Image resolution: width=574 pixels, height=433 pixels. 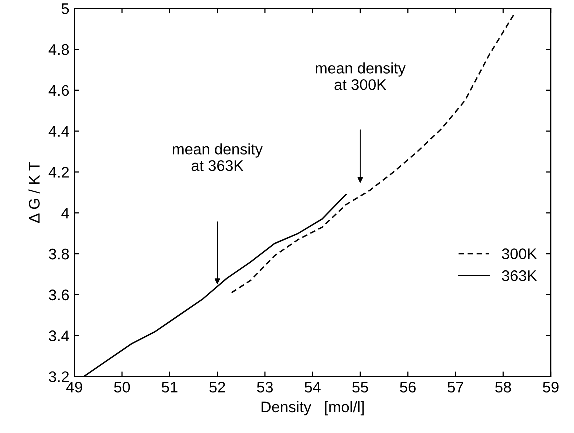 What do you see at coordinates (66, 9) in the screenshot?
I see `y-tick-label: 5` at bounding box center [66, 9].